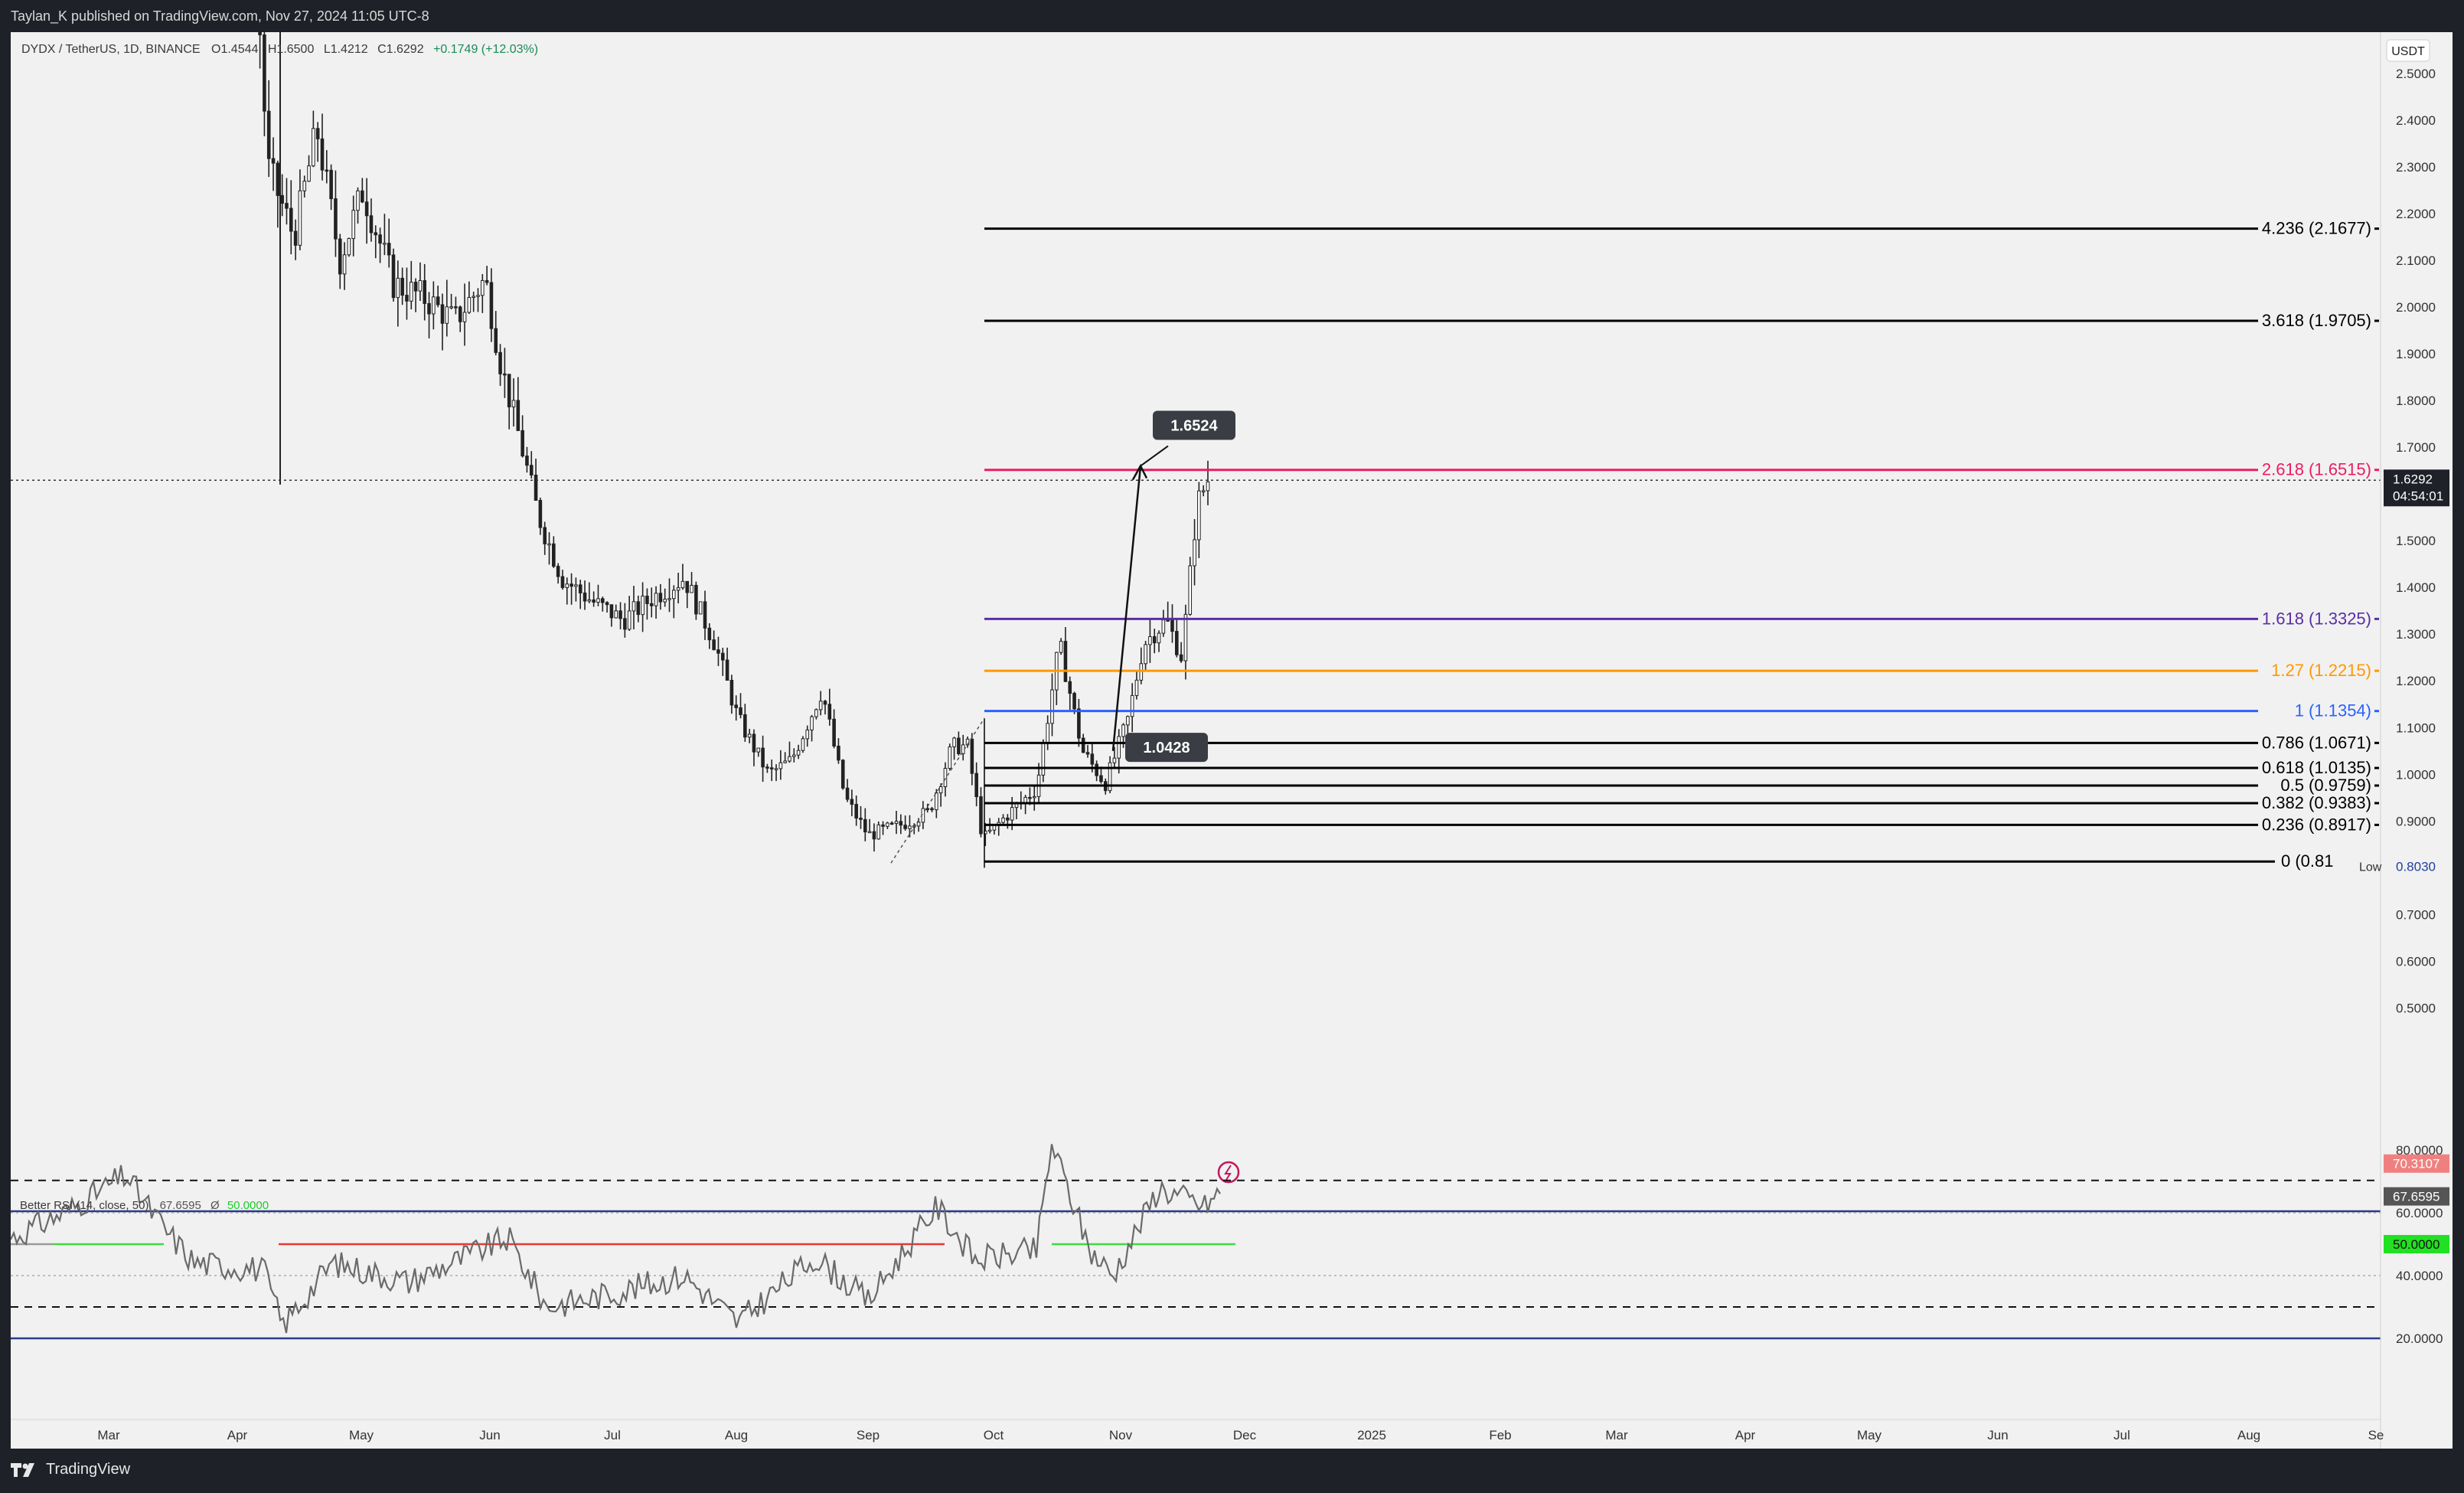 Image resolution: width=2464 pixels, height=1493 pixels. I want to click on price-tick-label: 1.4000, so click(2416, 587).